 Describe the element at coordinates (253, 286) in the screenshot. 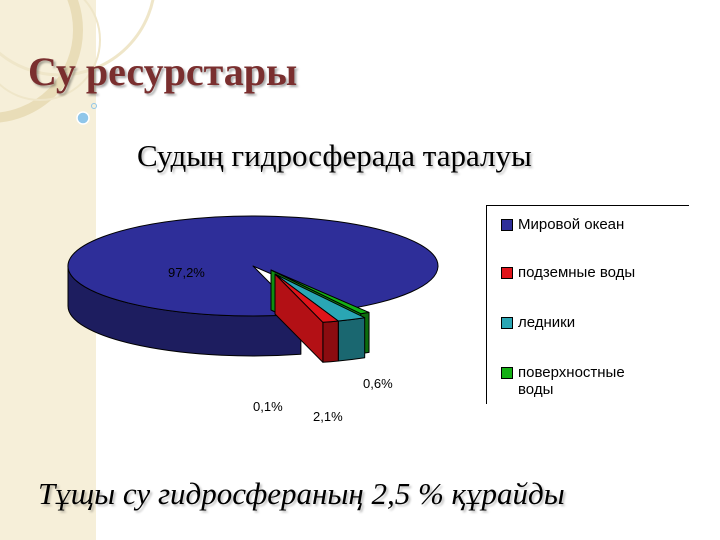

I see `slice-ocean` at that location.